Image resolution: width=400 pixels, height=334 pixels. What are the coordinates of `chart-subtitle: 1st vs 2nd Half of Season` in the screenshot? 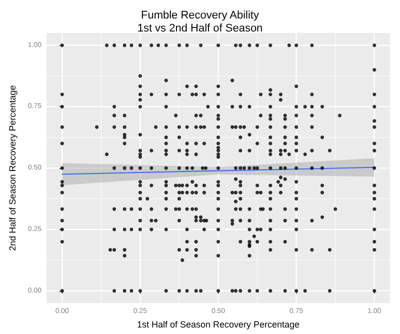 It's located at (200, 28).